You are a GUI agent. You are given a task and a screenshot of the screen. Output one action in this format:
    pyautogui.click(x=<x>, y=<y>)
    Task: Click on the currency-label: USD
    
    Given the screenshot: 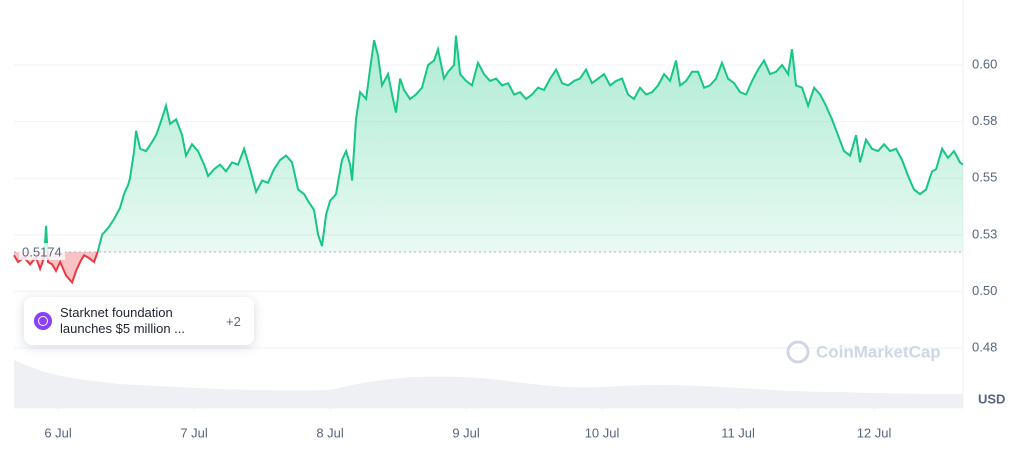 What is the action you would take?
    pyautogui.click(x=991, y=398)
    